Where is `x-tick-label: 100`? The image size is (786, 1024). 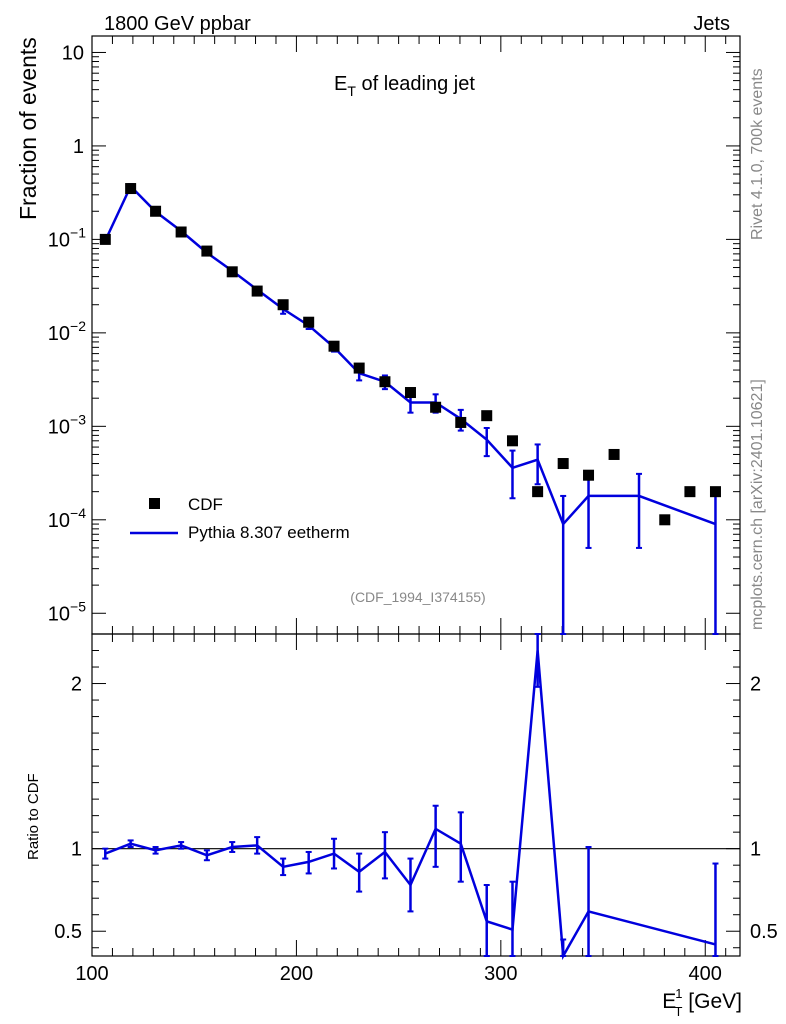
x-tick-label: 100 is located at coordinates (91, 974).